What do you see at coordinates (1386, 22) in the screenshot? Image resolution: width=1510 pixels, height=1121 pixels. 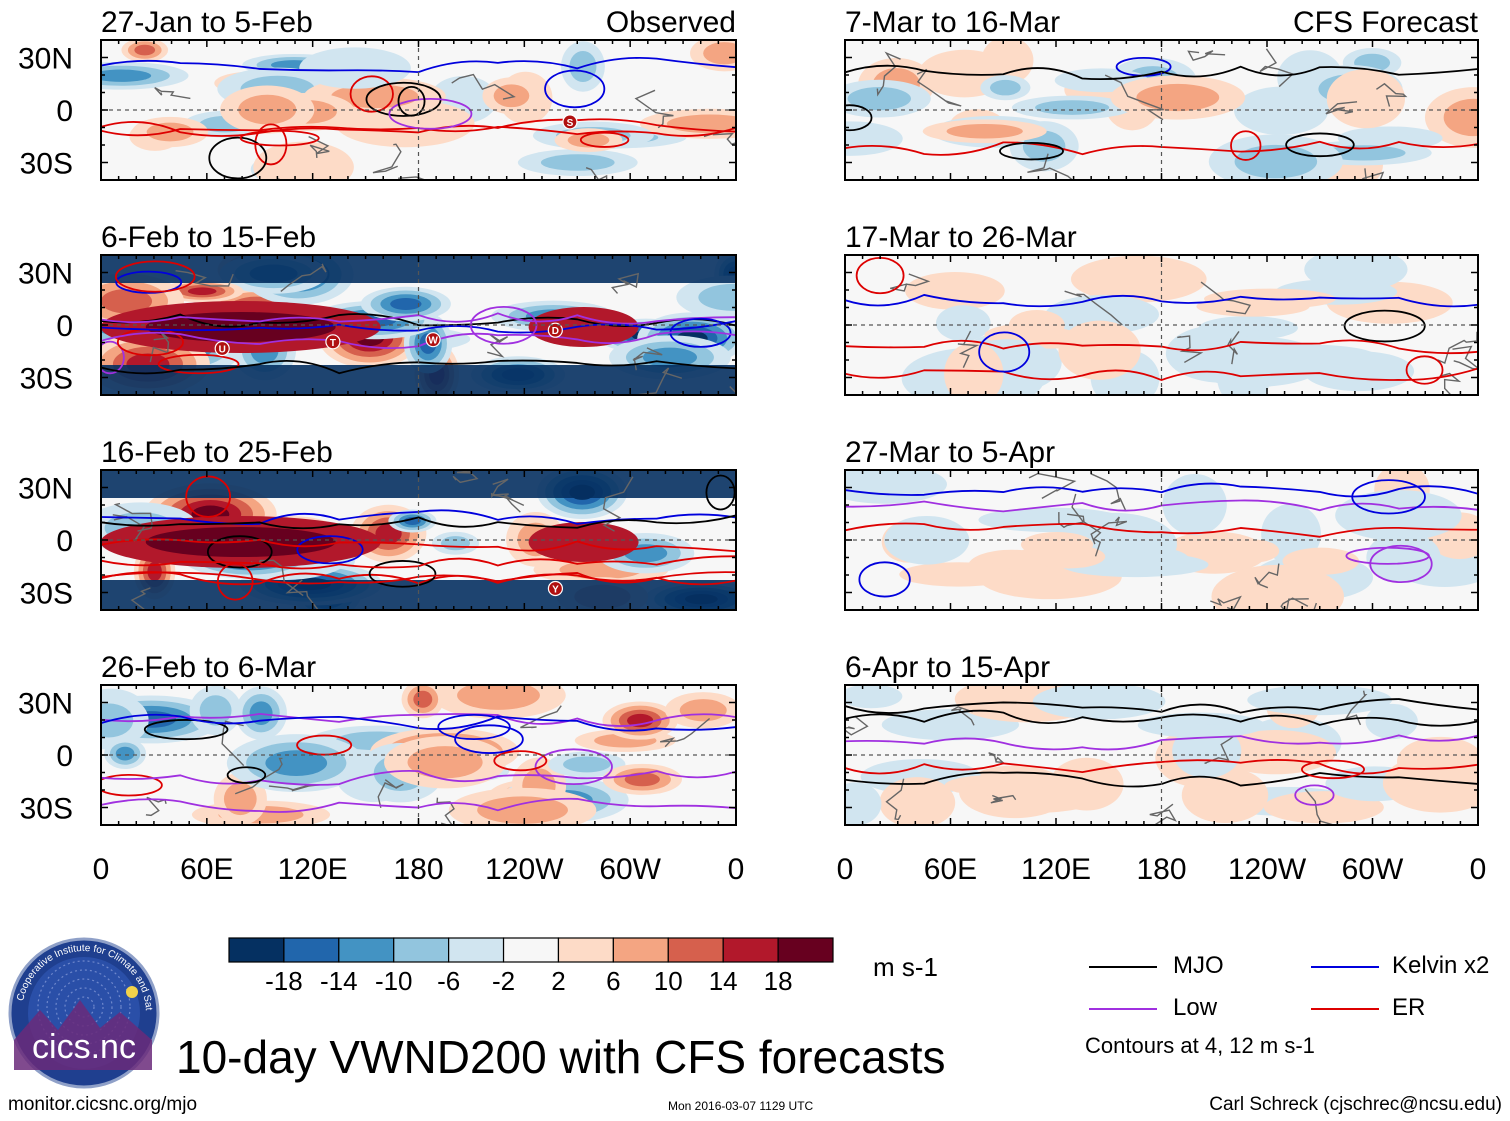 I see `column-label: CFS Forecast` at bounding box center [1386, 22].